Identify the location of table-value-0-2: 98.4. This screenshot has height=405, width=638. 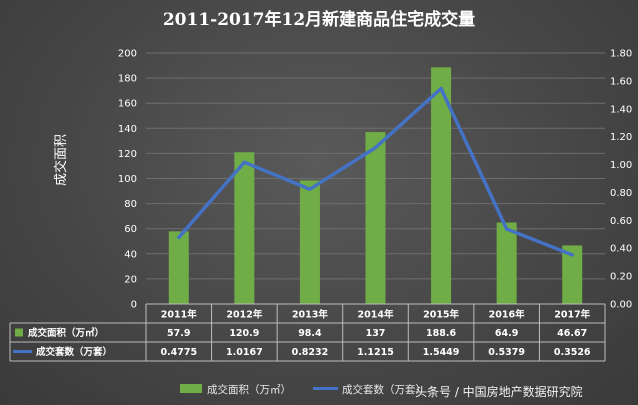
(310, 333).